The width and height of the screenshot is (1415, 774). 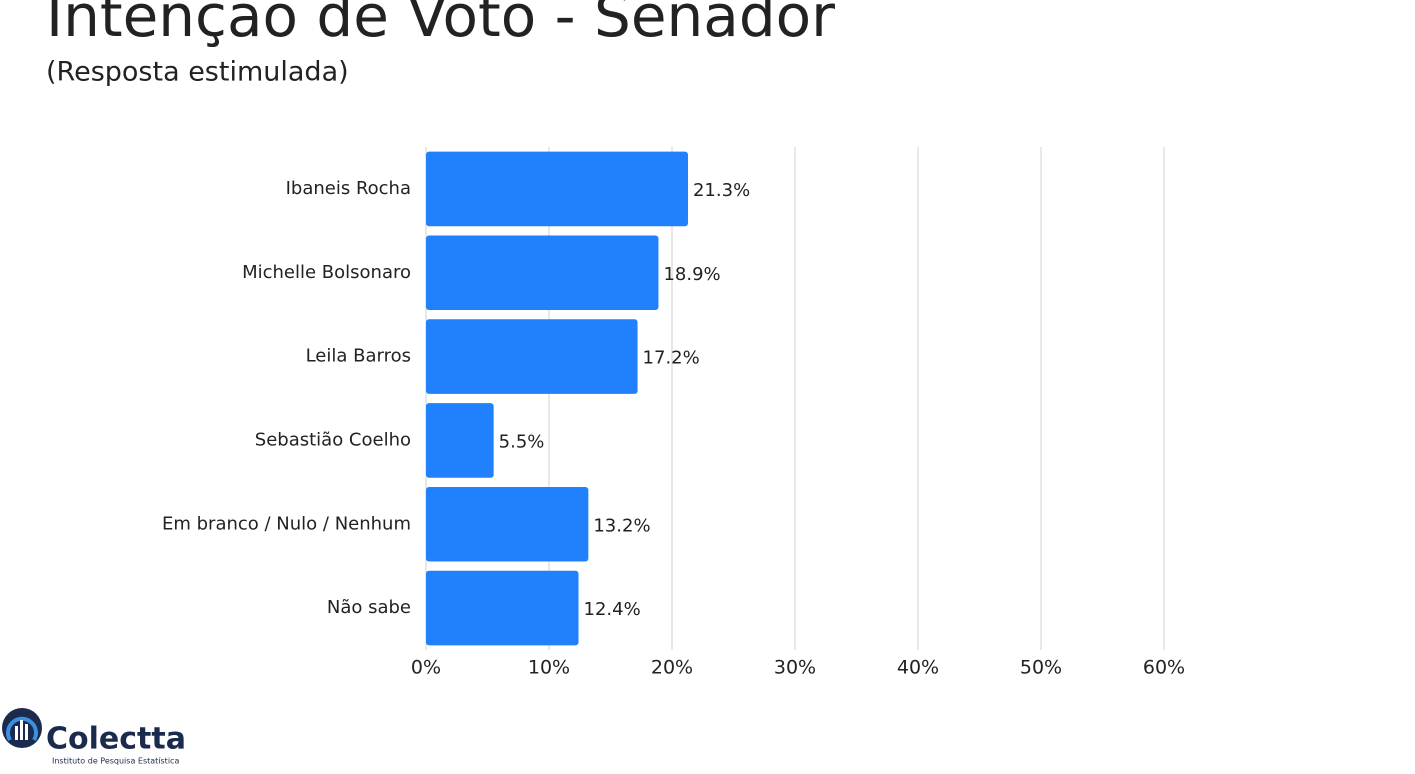 I want to click on value-label: 13.2%, so click(x=621, y=525).